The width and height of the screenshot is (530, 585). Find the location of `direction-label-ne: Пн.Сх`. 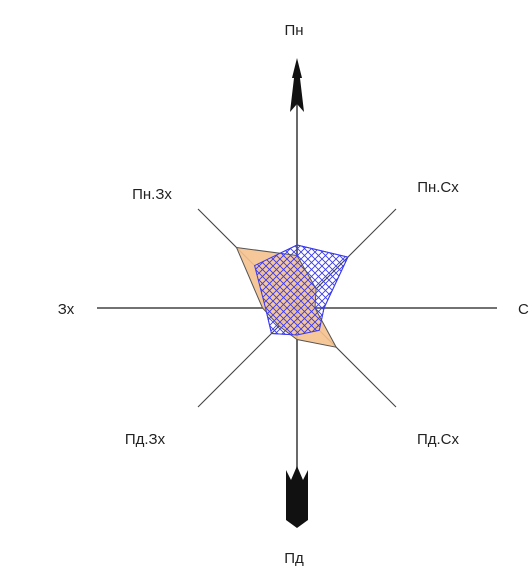

direction-label-ne: Пн.Сх is located at coordinates (438, 187).